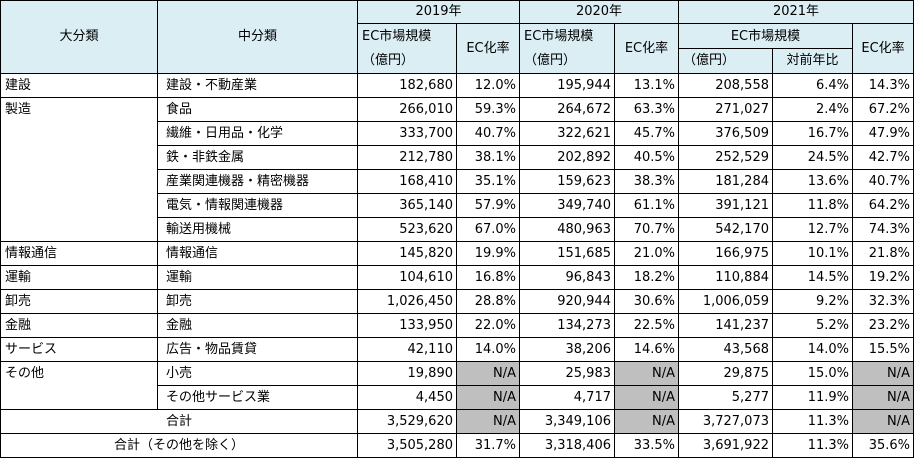  What do you see at coordinates (725, 133) in the screenshot?
I see `ec-market-2021-cell: 376,509` at bounding box center [725, 133].